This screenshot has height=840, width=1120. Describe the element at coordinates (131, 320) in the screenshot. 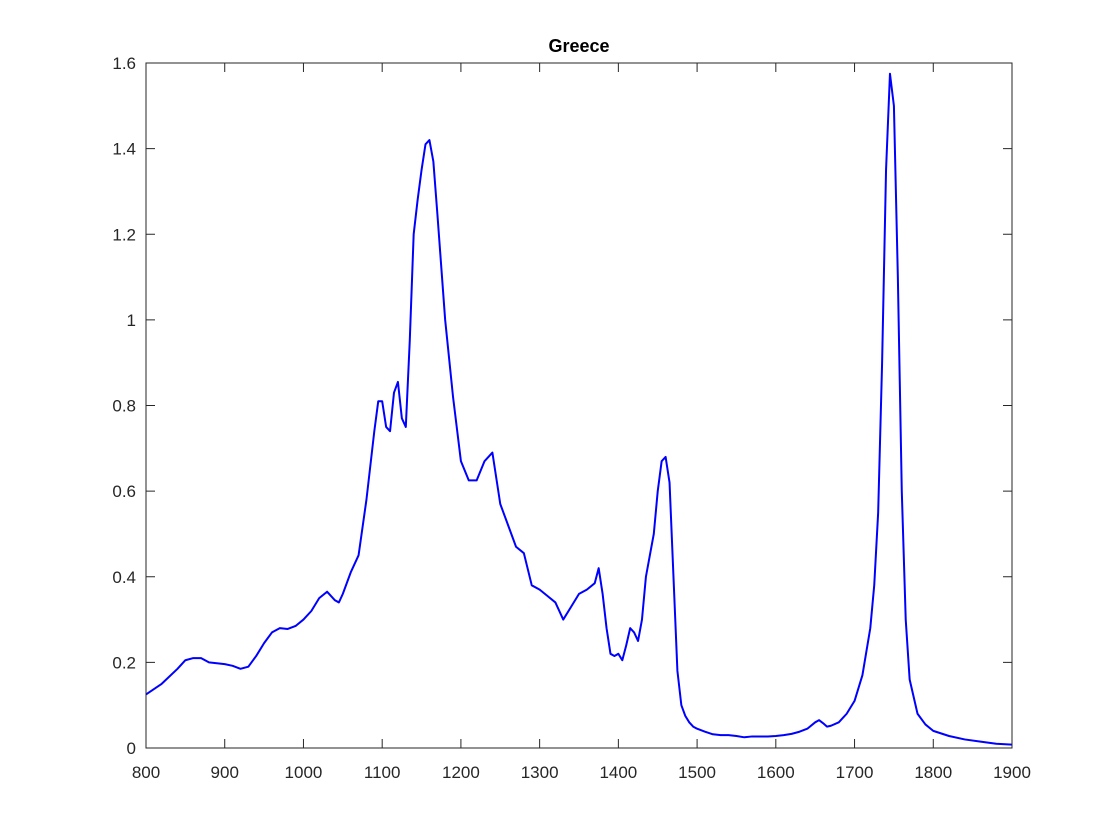

I see `y-tick-label: 1` at that location.